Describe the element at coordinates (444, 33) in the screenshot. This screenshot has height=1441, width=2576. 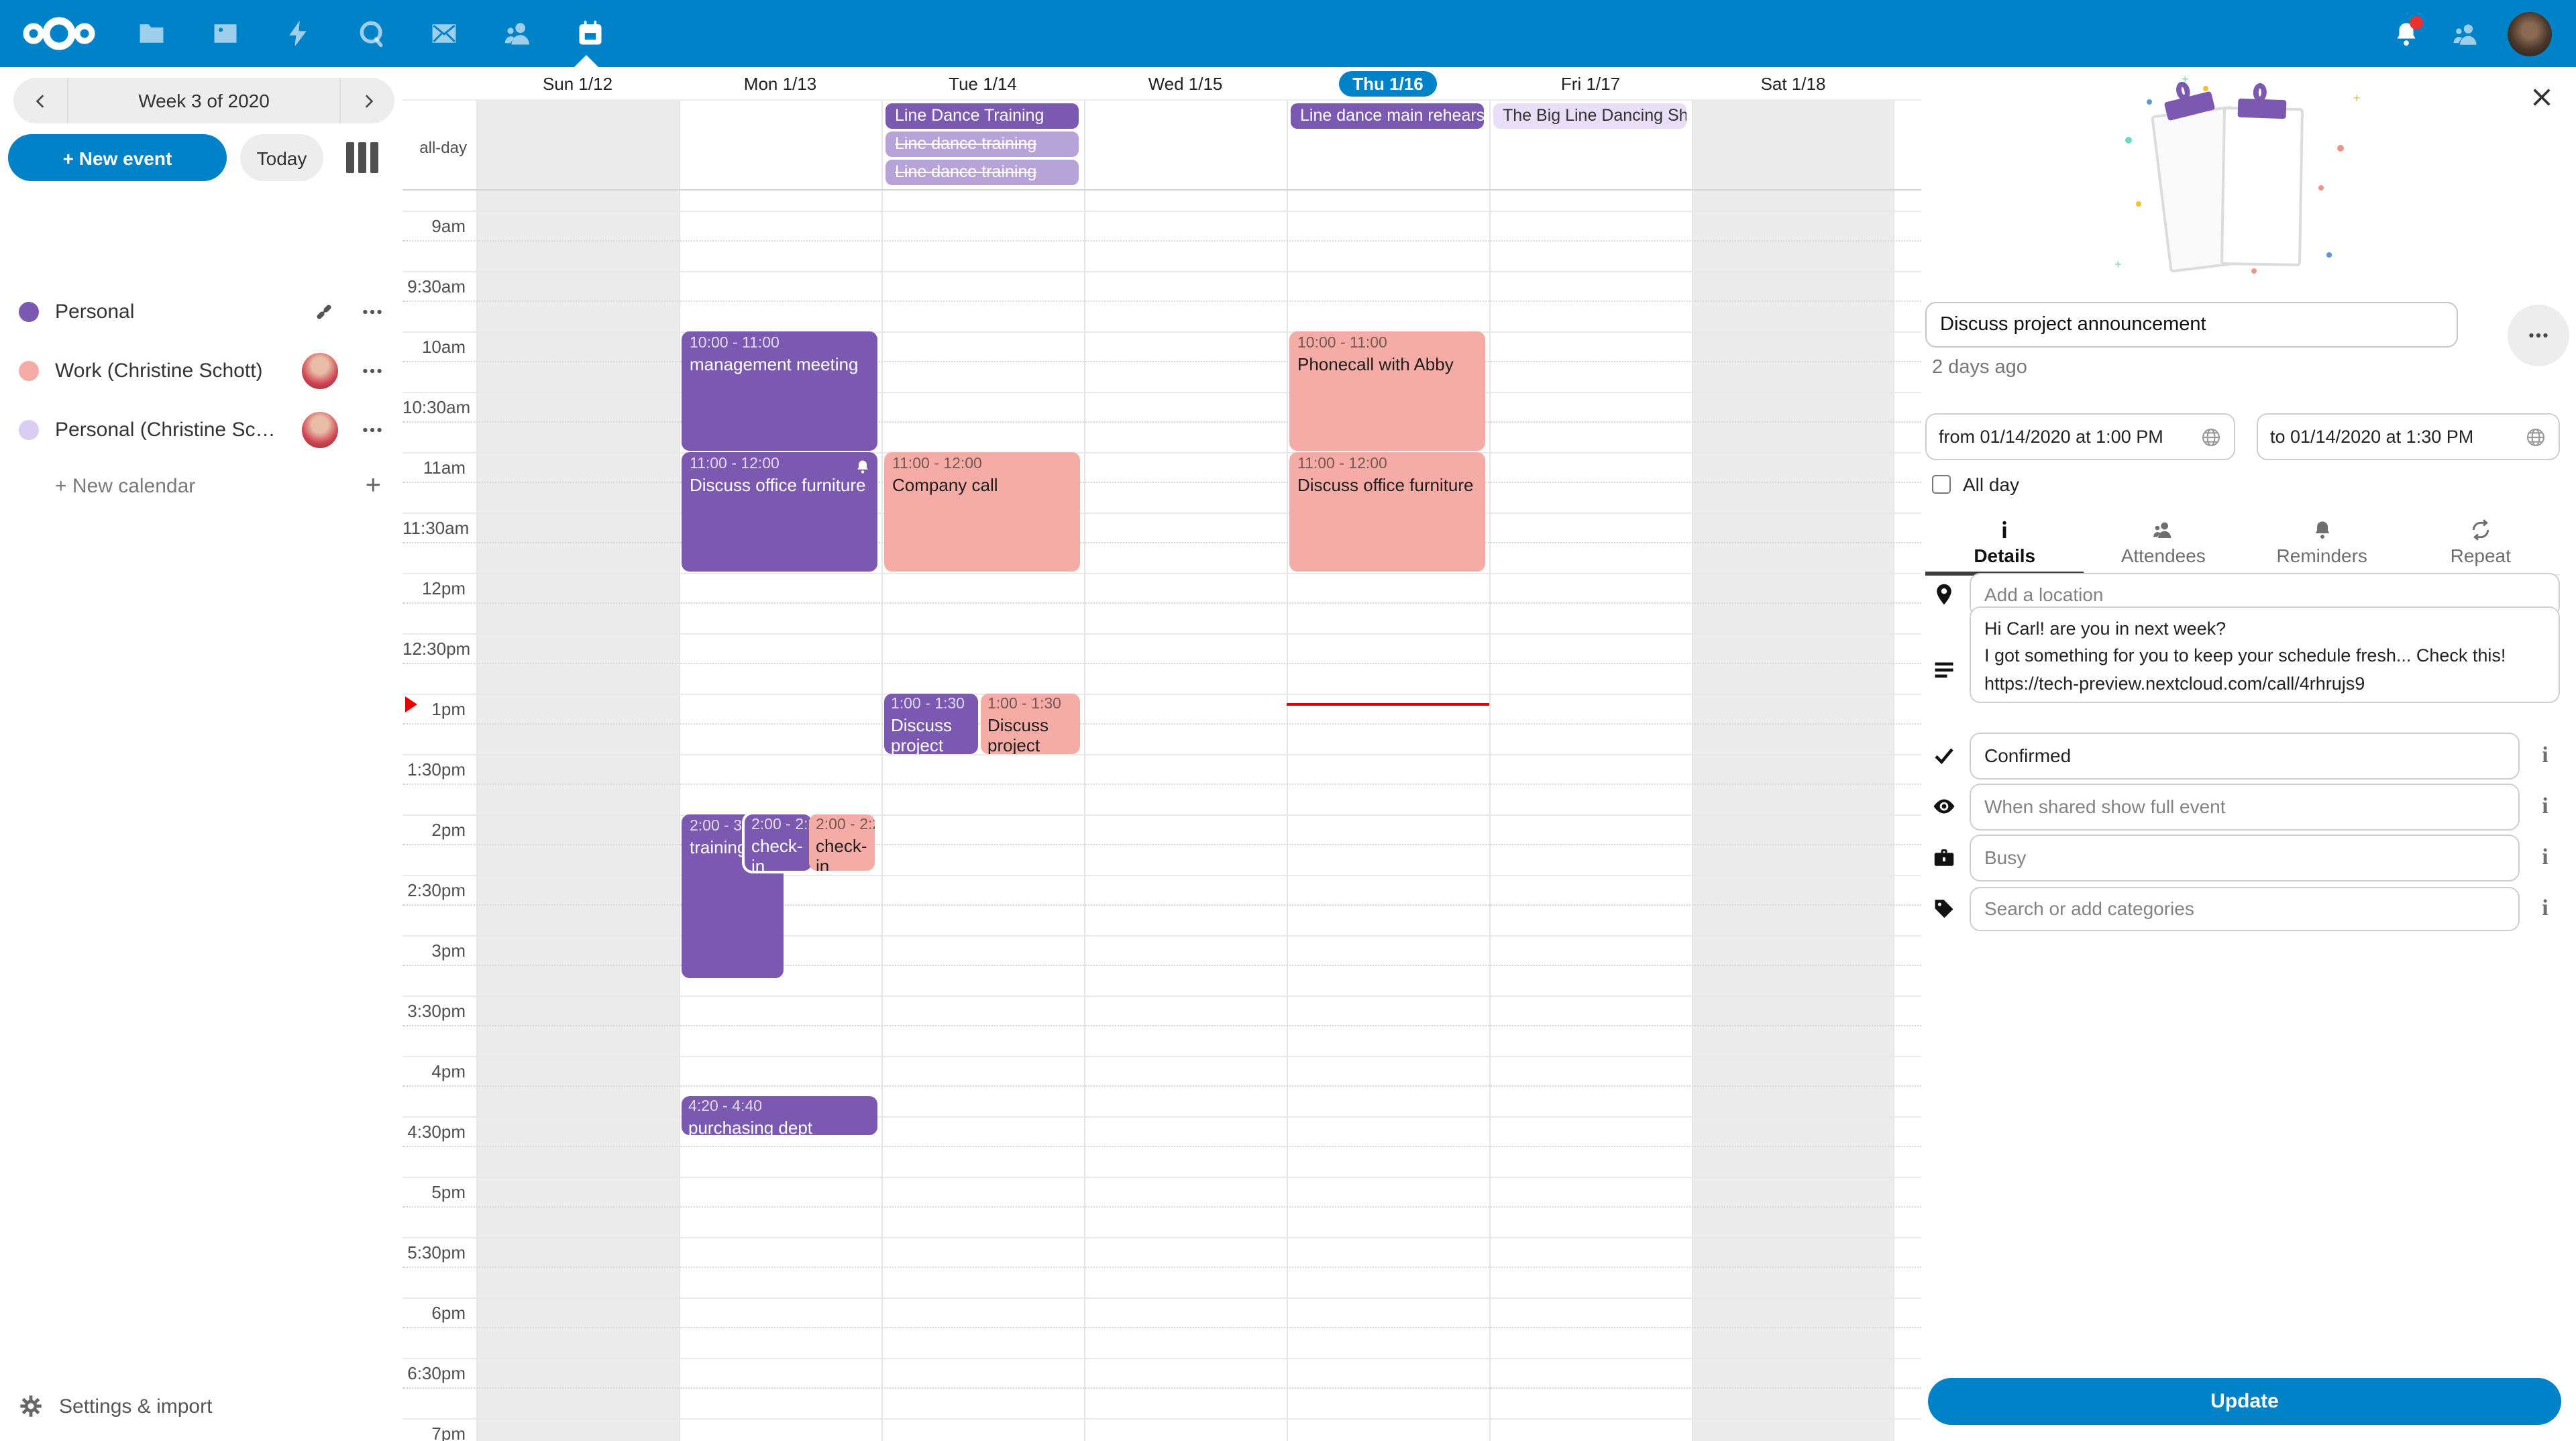
I see `app-mail-mail-icon` at that location.